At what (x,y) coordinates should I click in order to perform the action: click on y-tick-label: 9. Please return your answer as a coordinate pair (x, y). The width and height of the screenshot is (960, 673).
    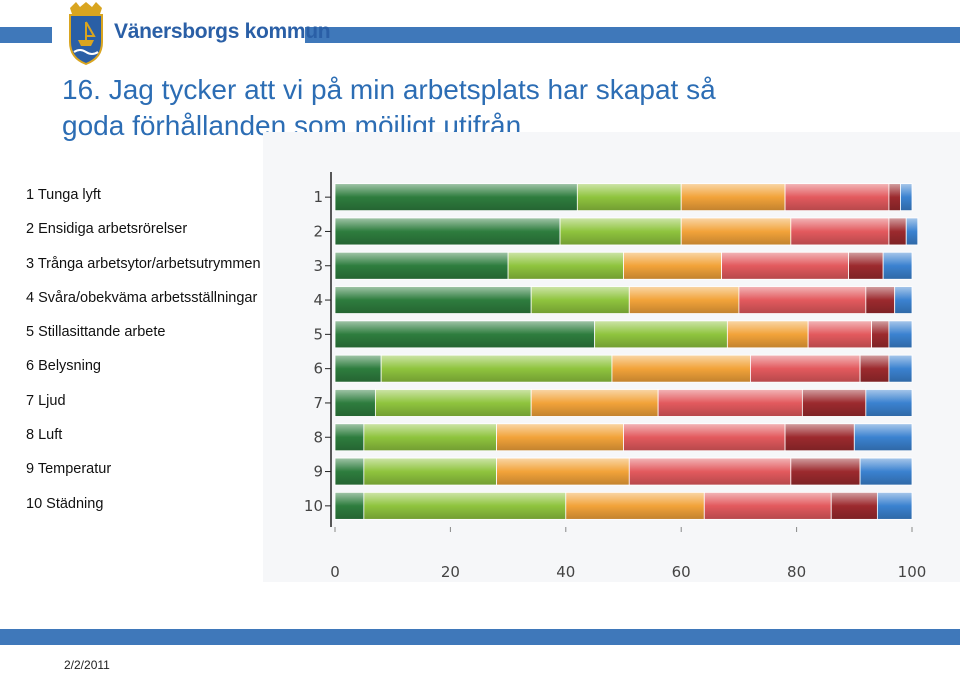
    Looking at the image, I should click on (318, 472).